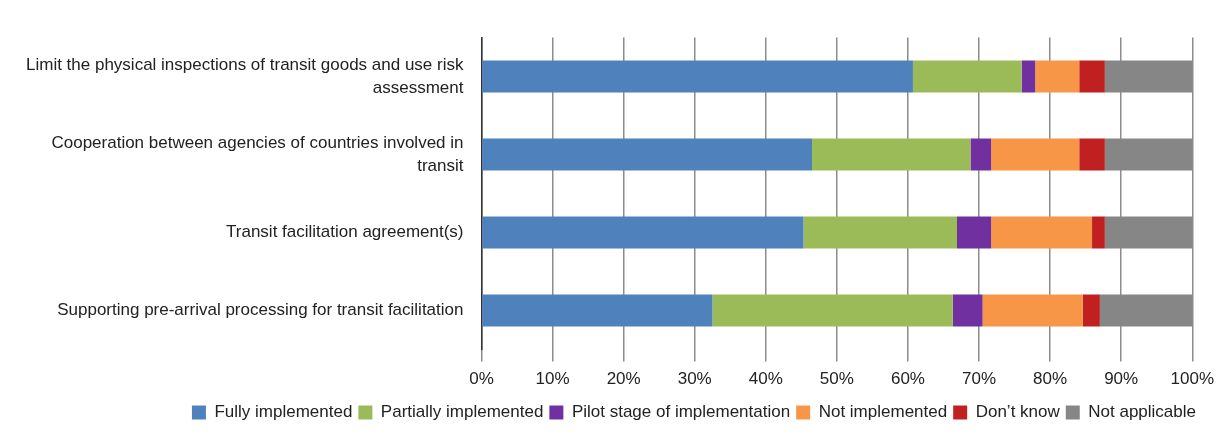 Image resolution: width=1230 pixels, height=439 pixels. What do you see at coordinates (345, 232) in the screenshot?
I see `y-tick-label: Transit facilitation agreement(s)` at bounding box center [345, 232].